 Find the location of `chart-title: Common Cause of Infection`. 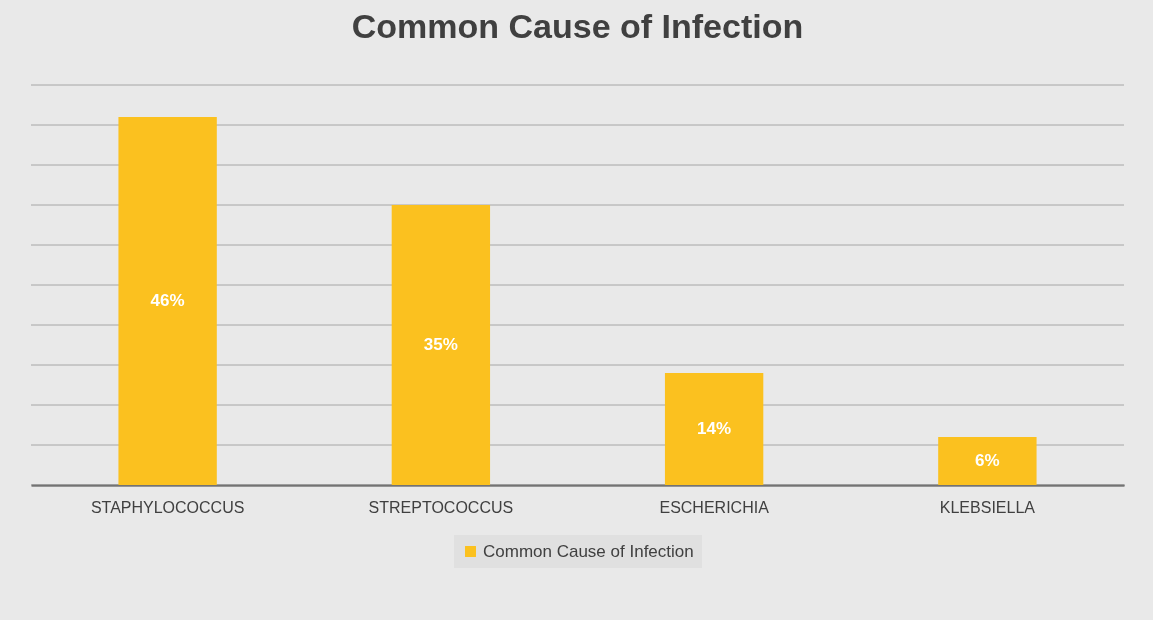

chart-title: Common Cause of Infection is located at coordinates (577, 25).